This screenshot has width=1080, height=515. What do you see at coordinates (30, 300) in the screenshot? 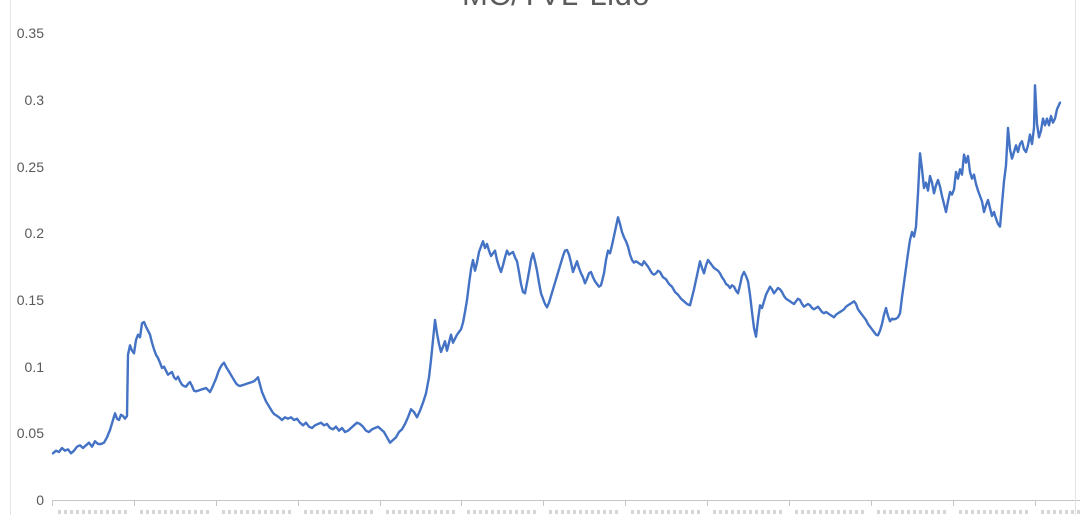
I see `y-axis-label: 0.15` at bounding box center [30, 300].